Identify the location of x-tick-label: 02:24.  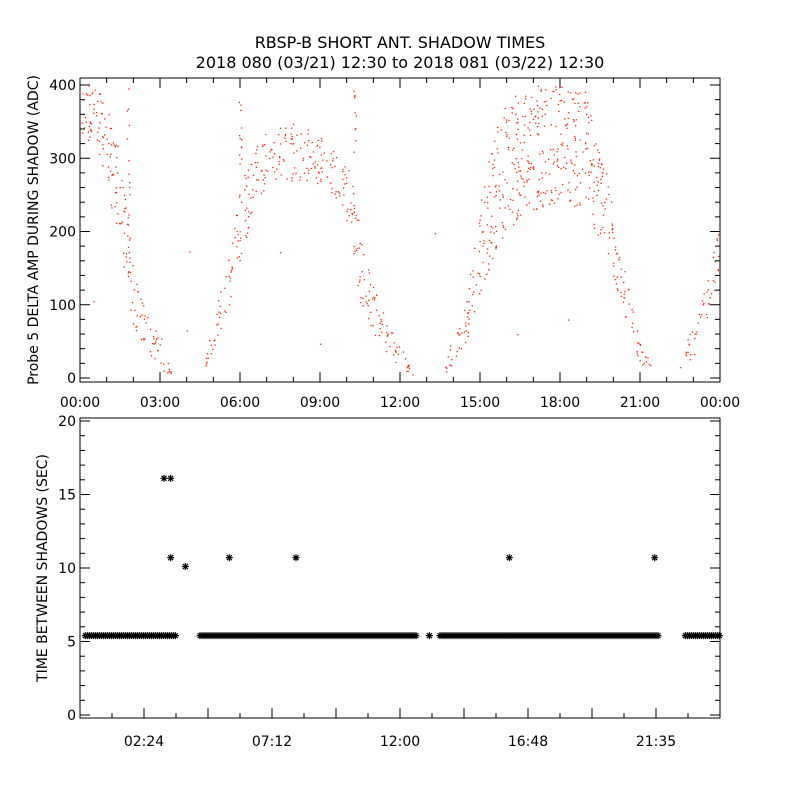
(144, 742).